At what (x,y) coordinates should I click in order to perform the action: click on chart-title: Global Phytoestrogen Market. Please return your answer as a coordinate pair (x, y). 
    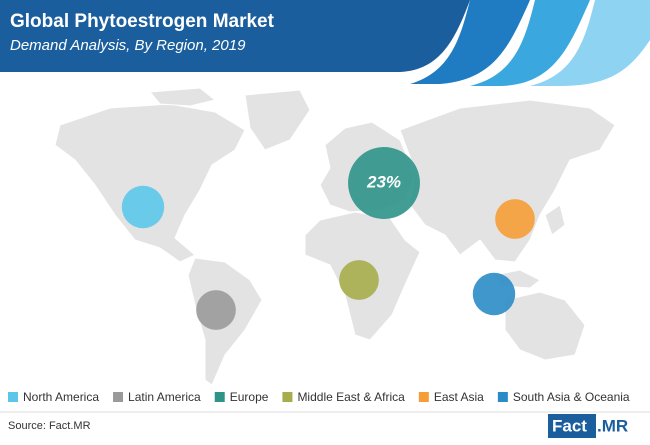
    Looking at the image, I should click on (142, 21).